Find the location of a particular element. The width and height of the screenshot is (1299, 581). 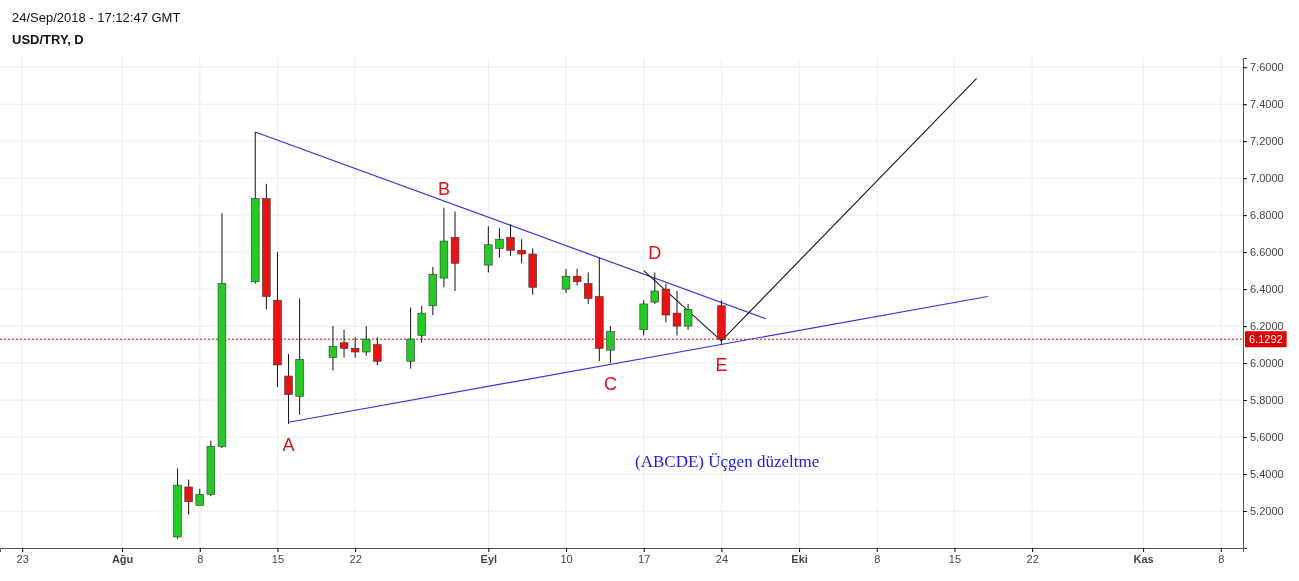

ref-line-label: 6.1292 is located at coordinates (1266, 339).